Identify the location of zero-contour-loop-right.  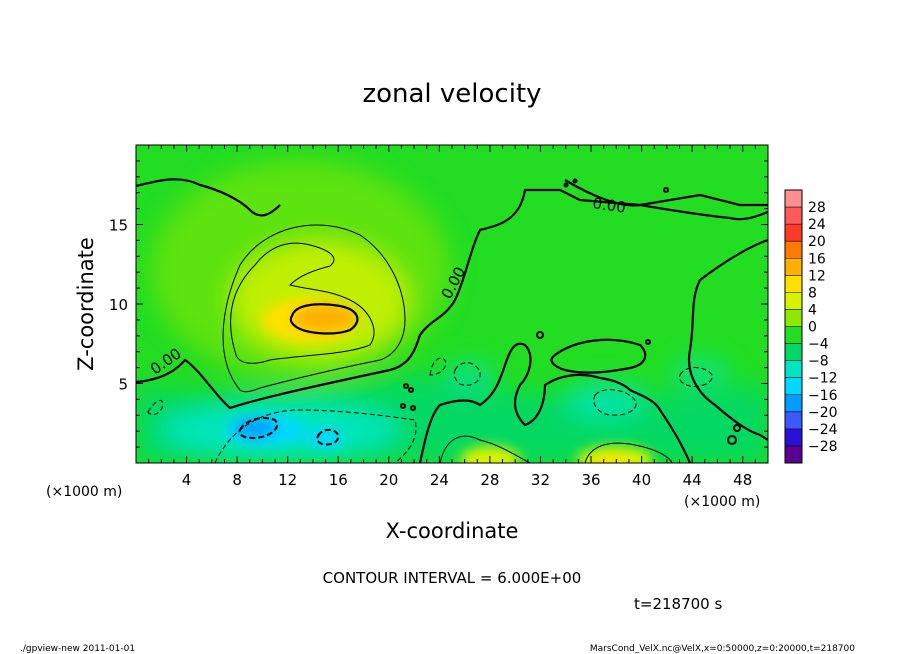
(598, 356).